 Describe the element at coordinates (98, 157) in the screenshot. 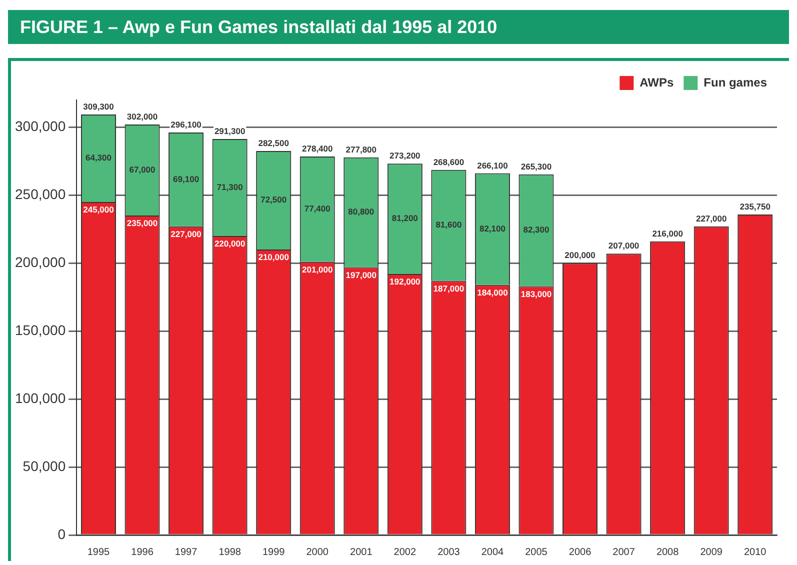

I see `data-label: 64,300` at that location.